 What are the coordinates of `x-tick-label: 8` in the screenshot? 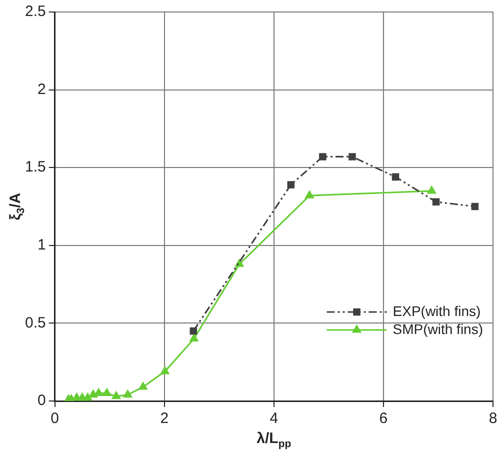 It's located at (493, 419).